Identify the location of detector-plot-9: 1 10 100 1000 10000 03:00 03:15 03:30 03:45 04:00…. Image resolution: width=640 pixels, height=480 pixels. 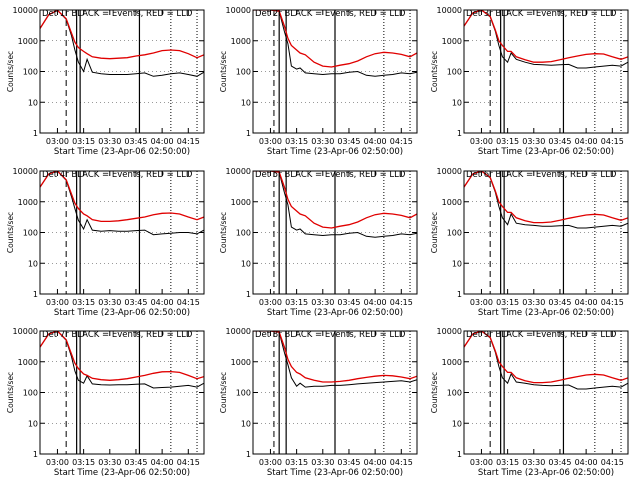
(529, 402).